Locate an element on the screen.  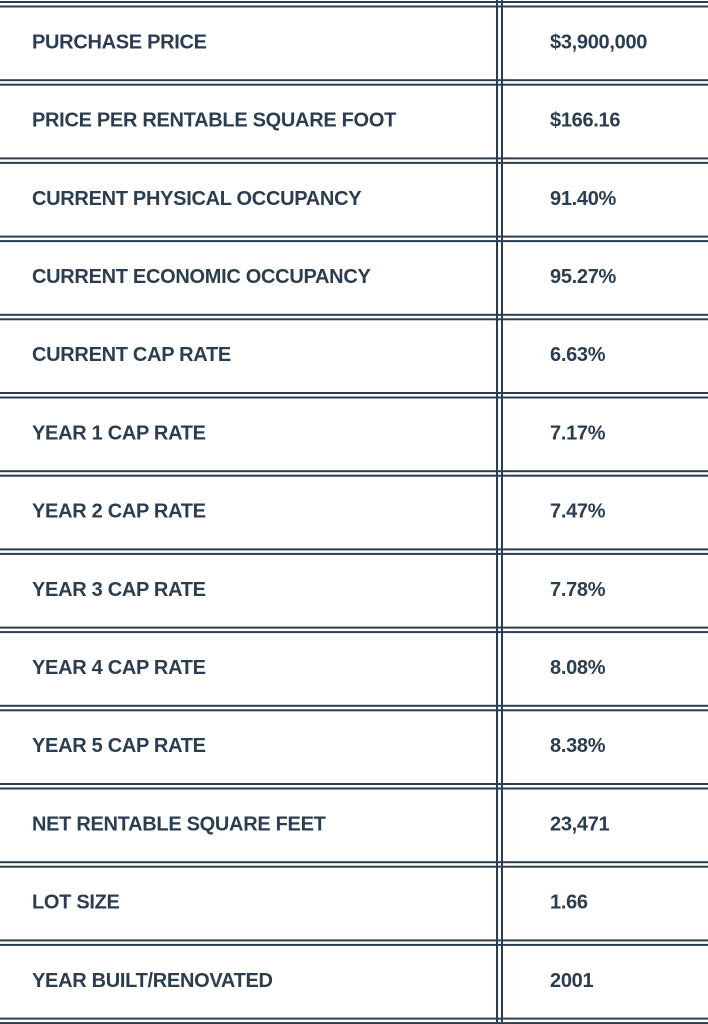
row-value: 7.17% is located at coordinates (578, 433).